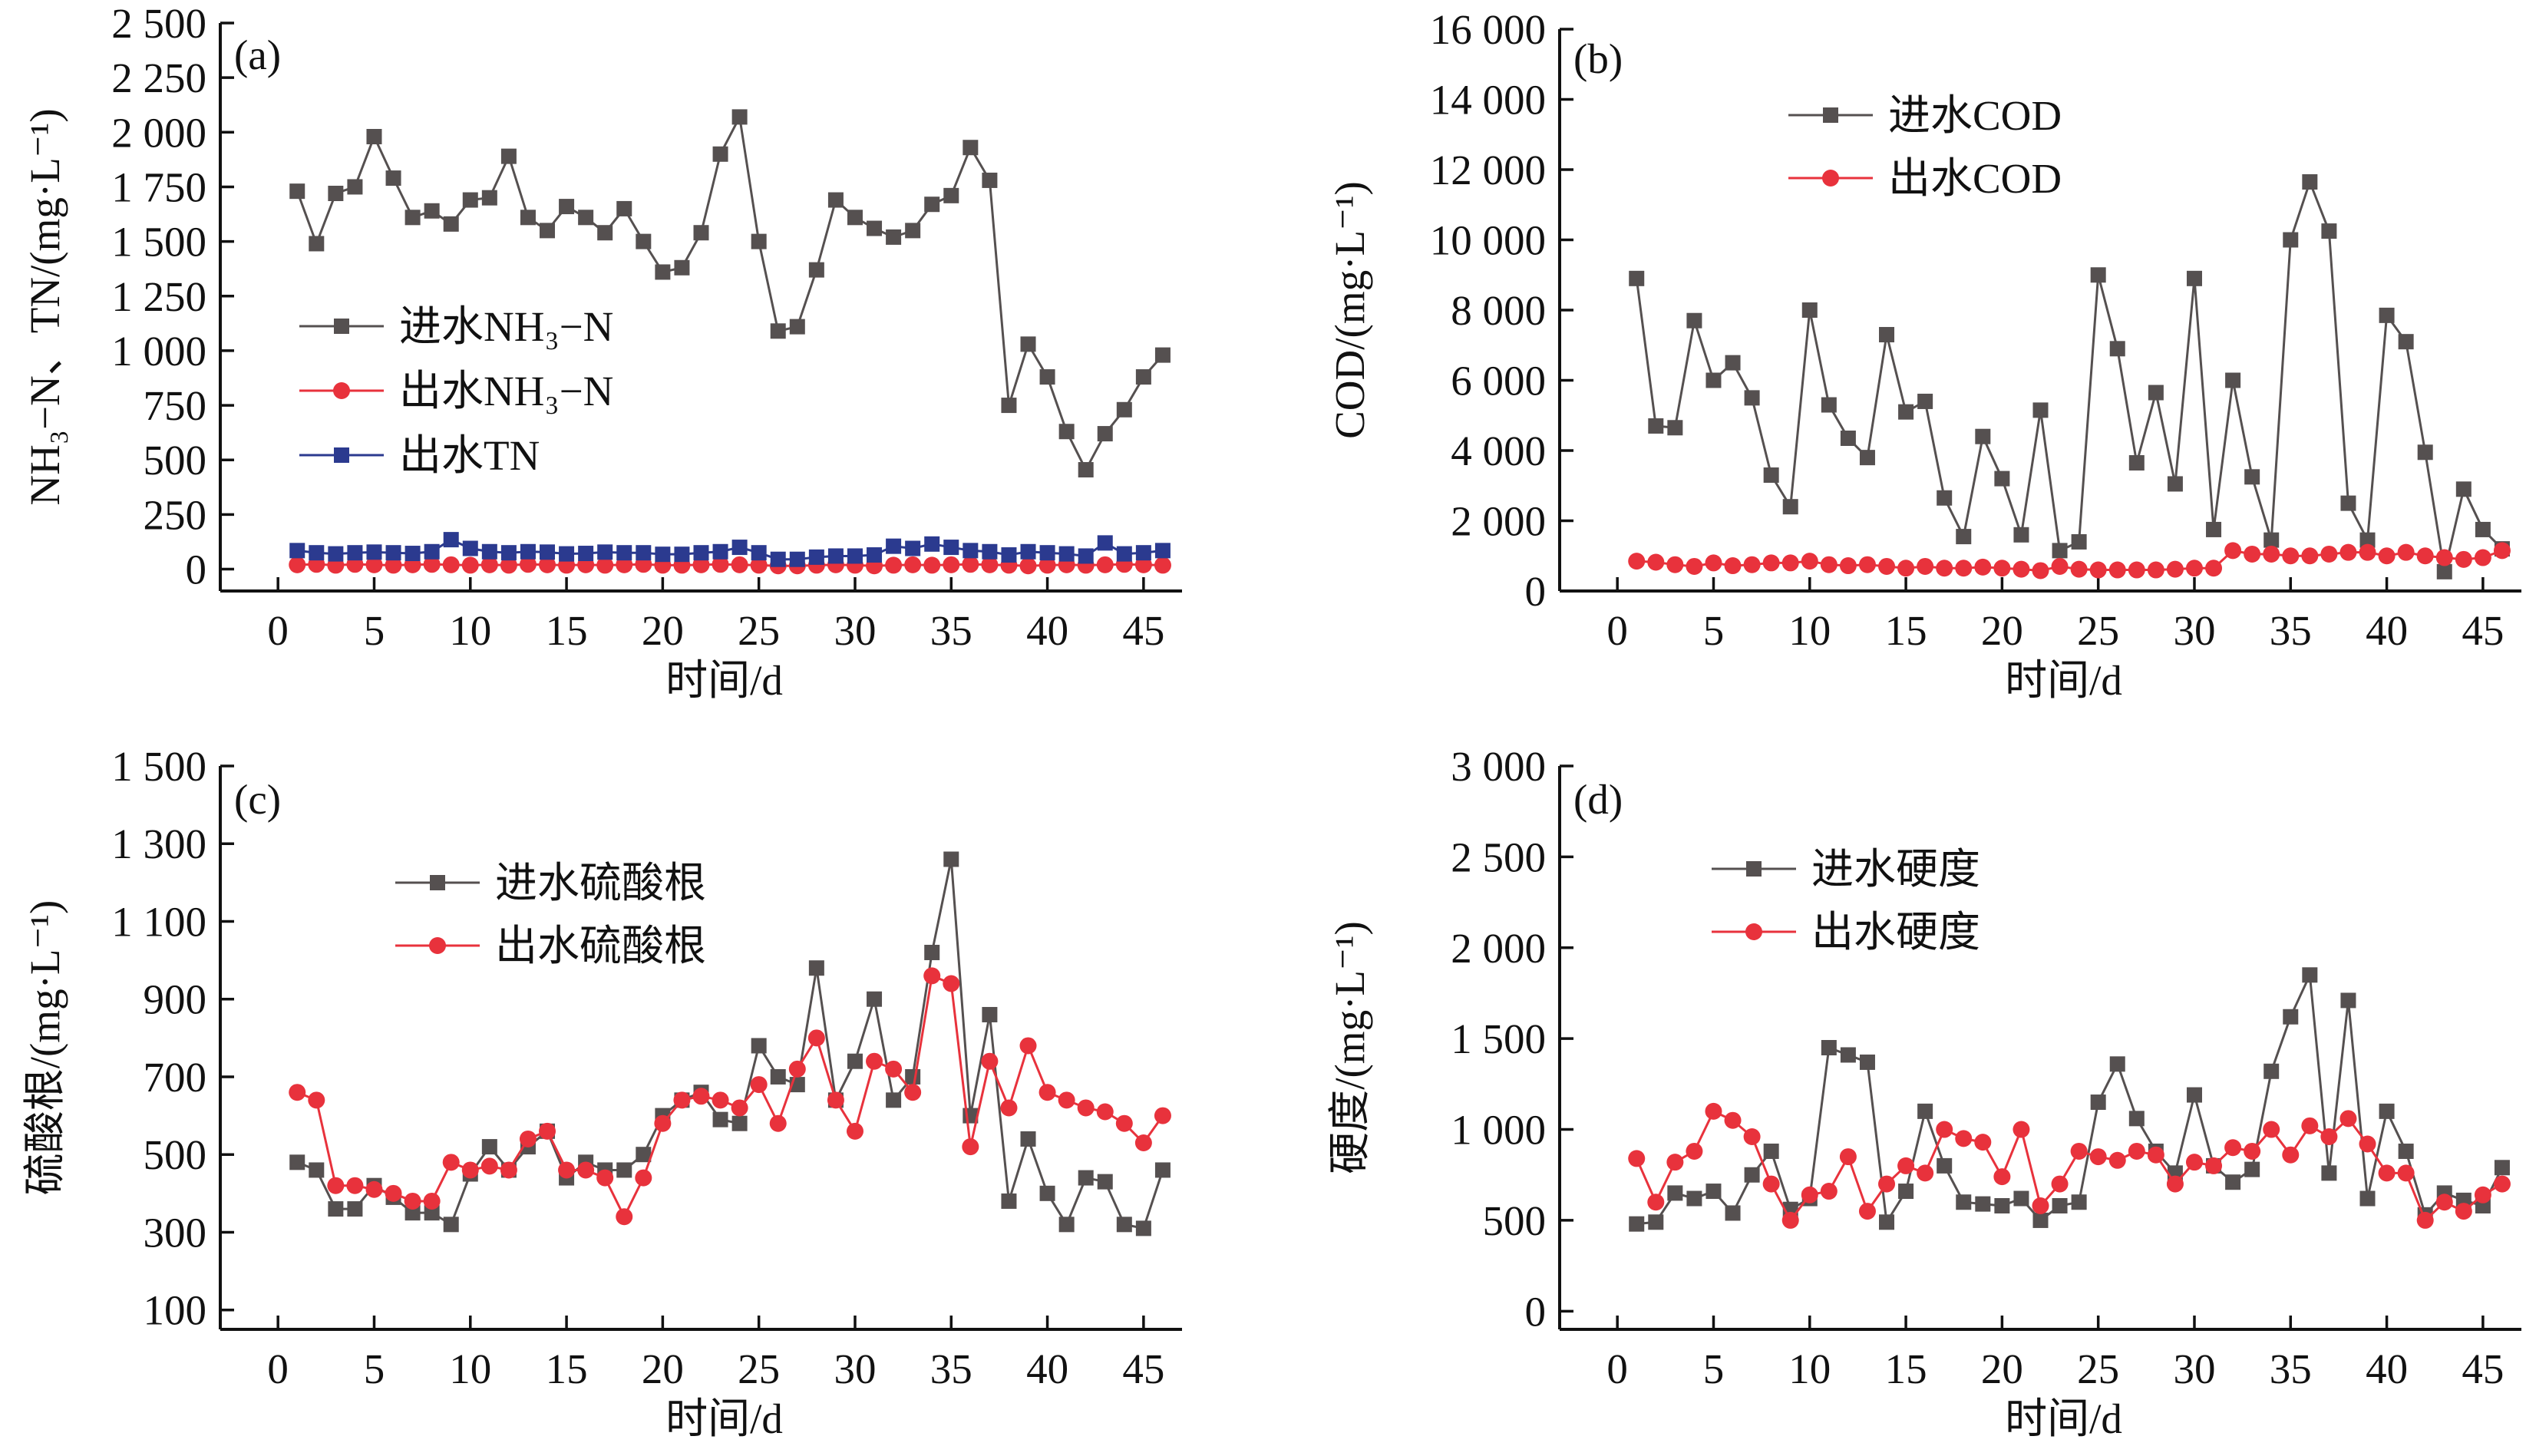 The width and height of the screenshot is (2526, 1456). I want to click on y-tick-label: 2 250, so click(158, 77).